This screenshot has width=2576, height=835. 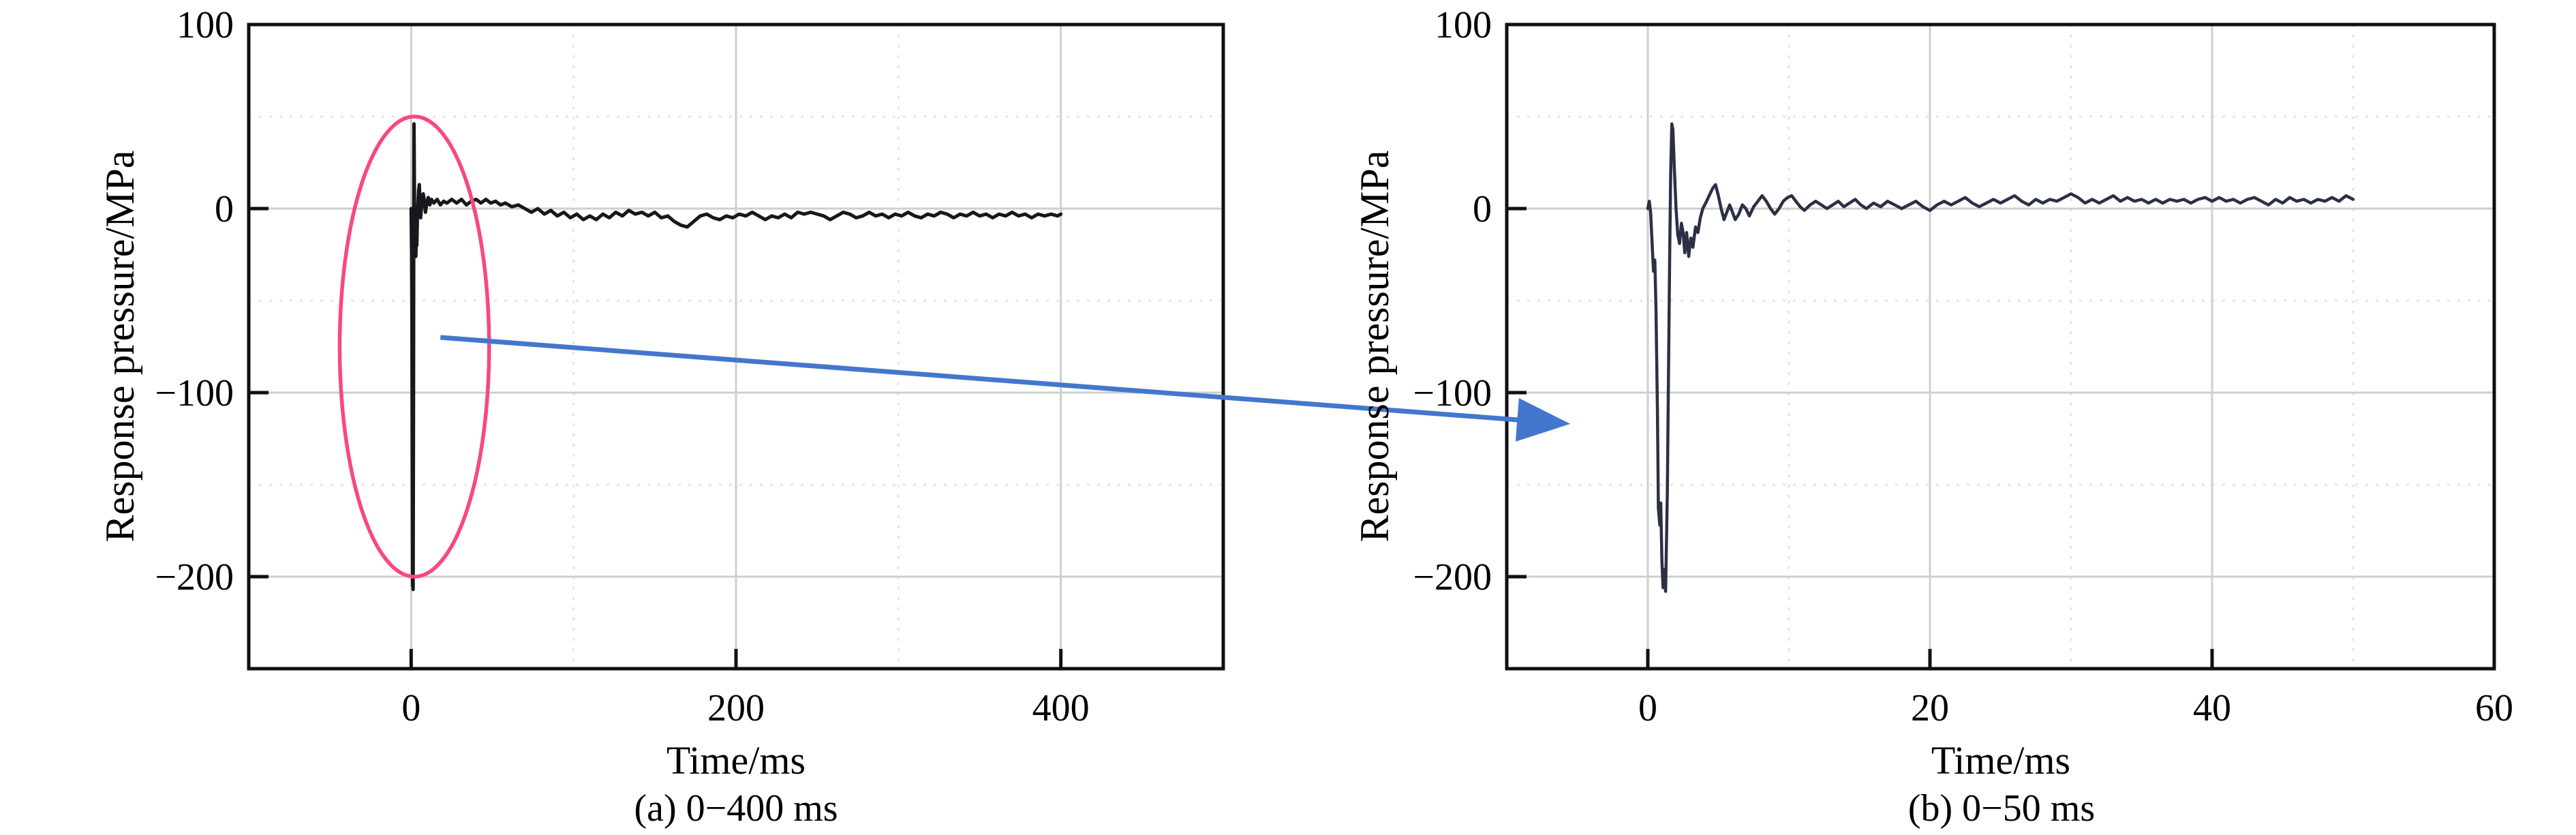 What do you see at coordinates (736, 708) in the screenshot?
I see `x-tick-label: 200` at bounding box center [736, 708].